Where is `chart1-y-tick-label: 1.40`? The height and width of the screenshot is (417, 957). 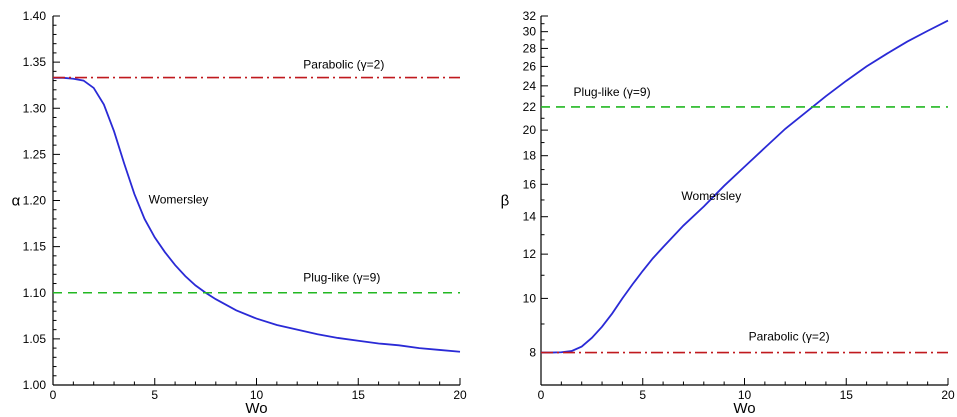
chart1-y-tick-label: 1.40 is located at coordinates (35, 16).